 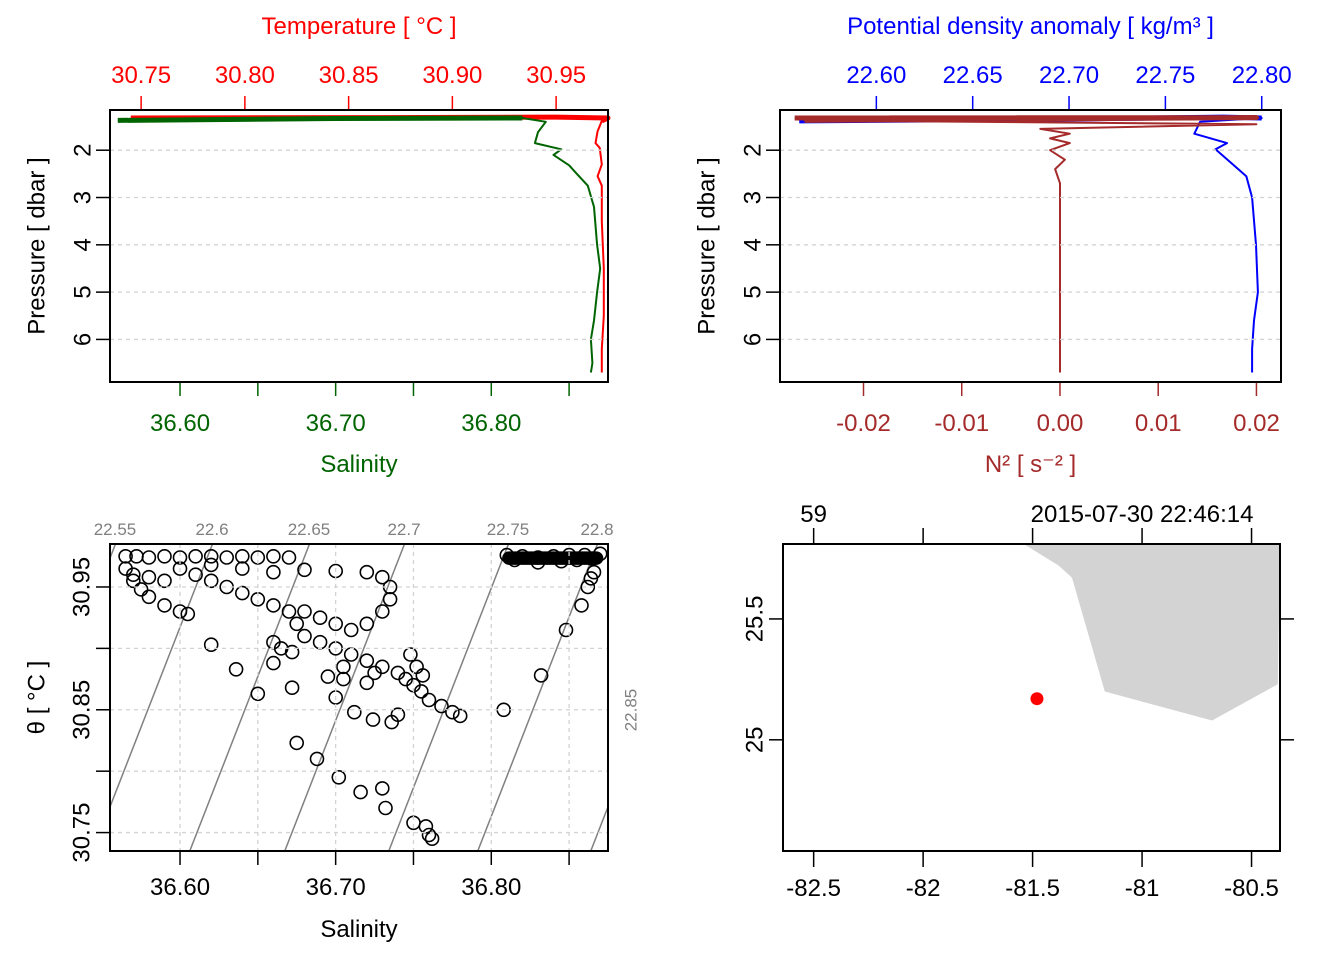 What do you see at coordinates (1032, 888) in the screenshot?
I see `longitude-label: -81.5` at bounding box center [1032, 888].